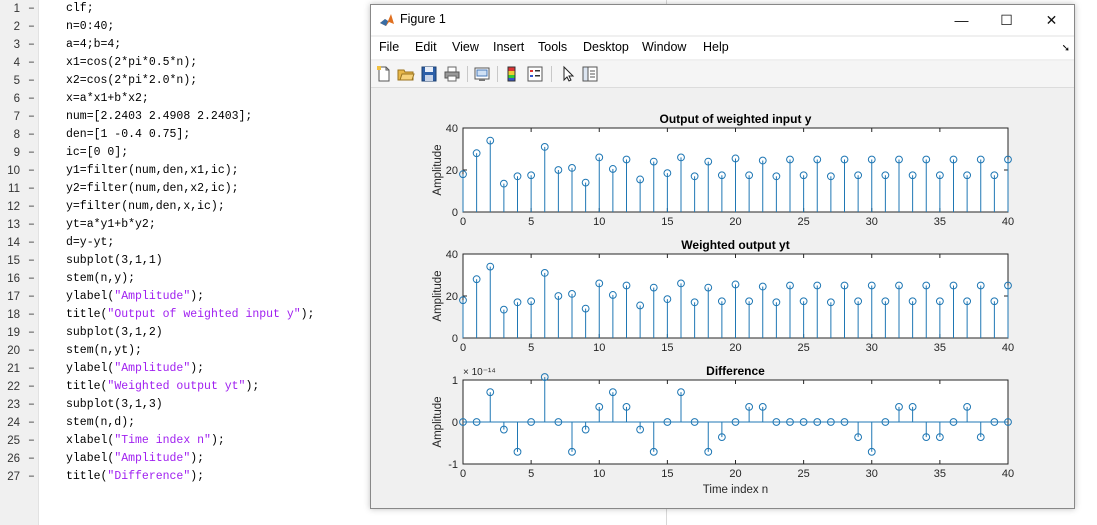  Describe the element at coordinates (90, 243) in the screenshot. I see `code-text: d=y-yt;` at that location.